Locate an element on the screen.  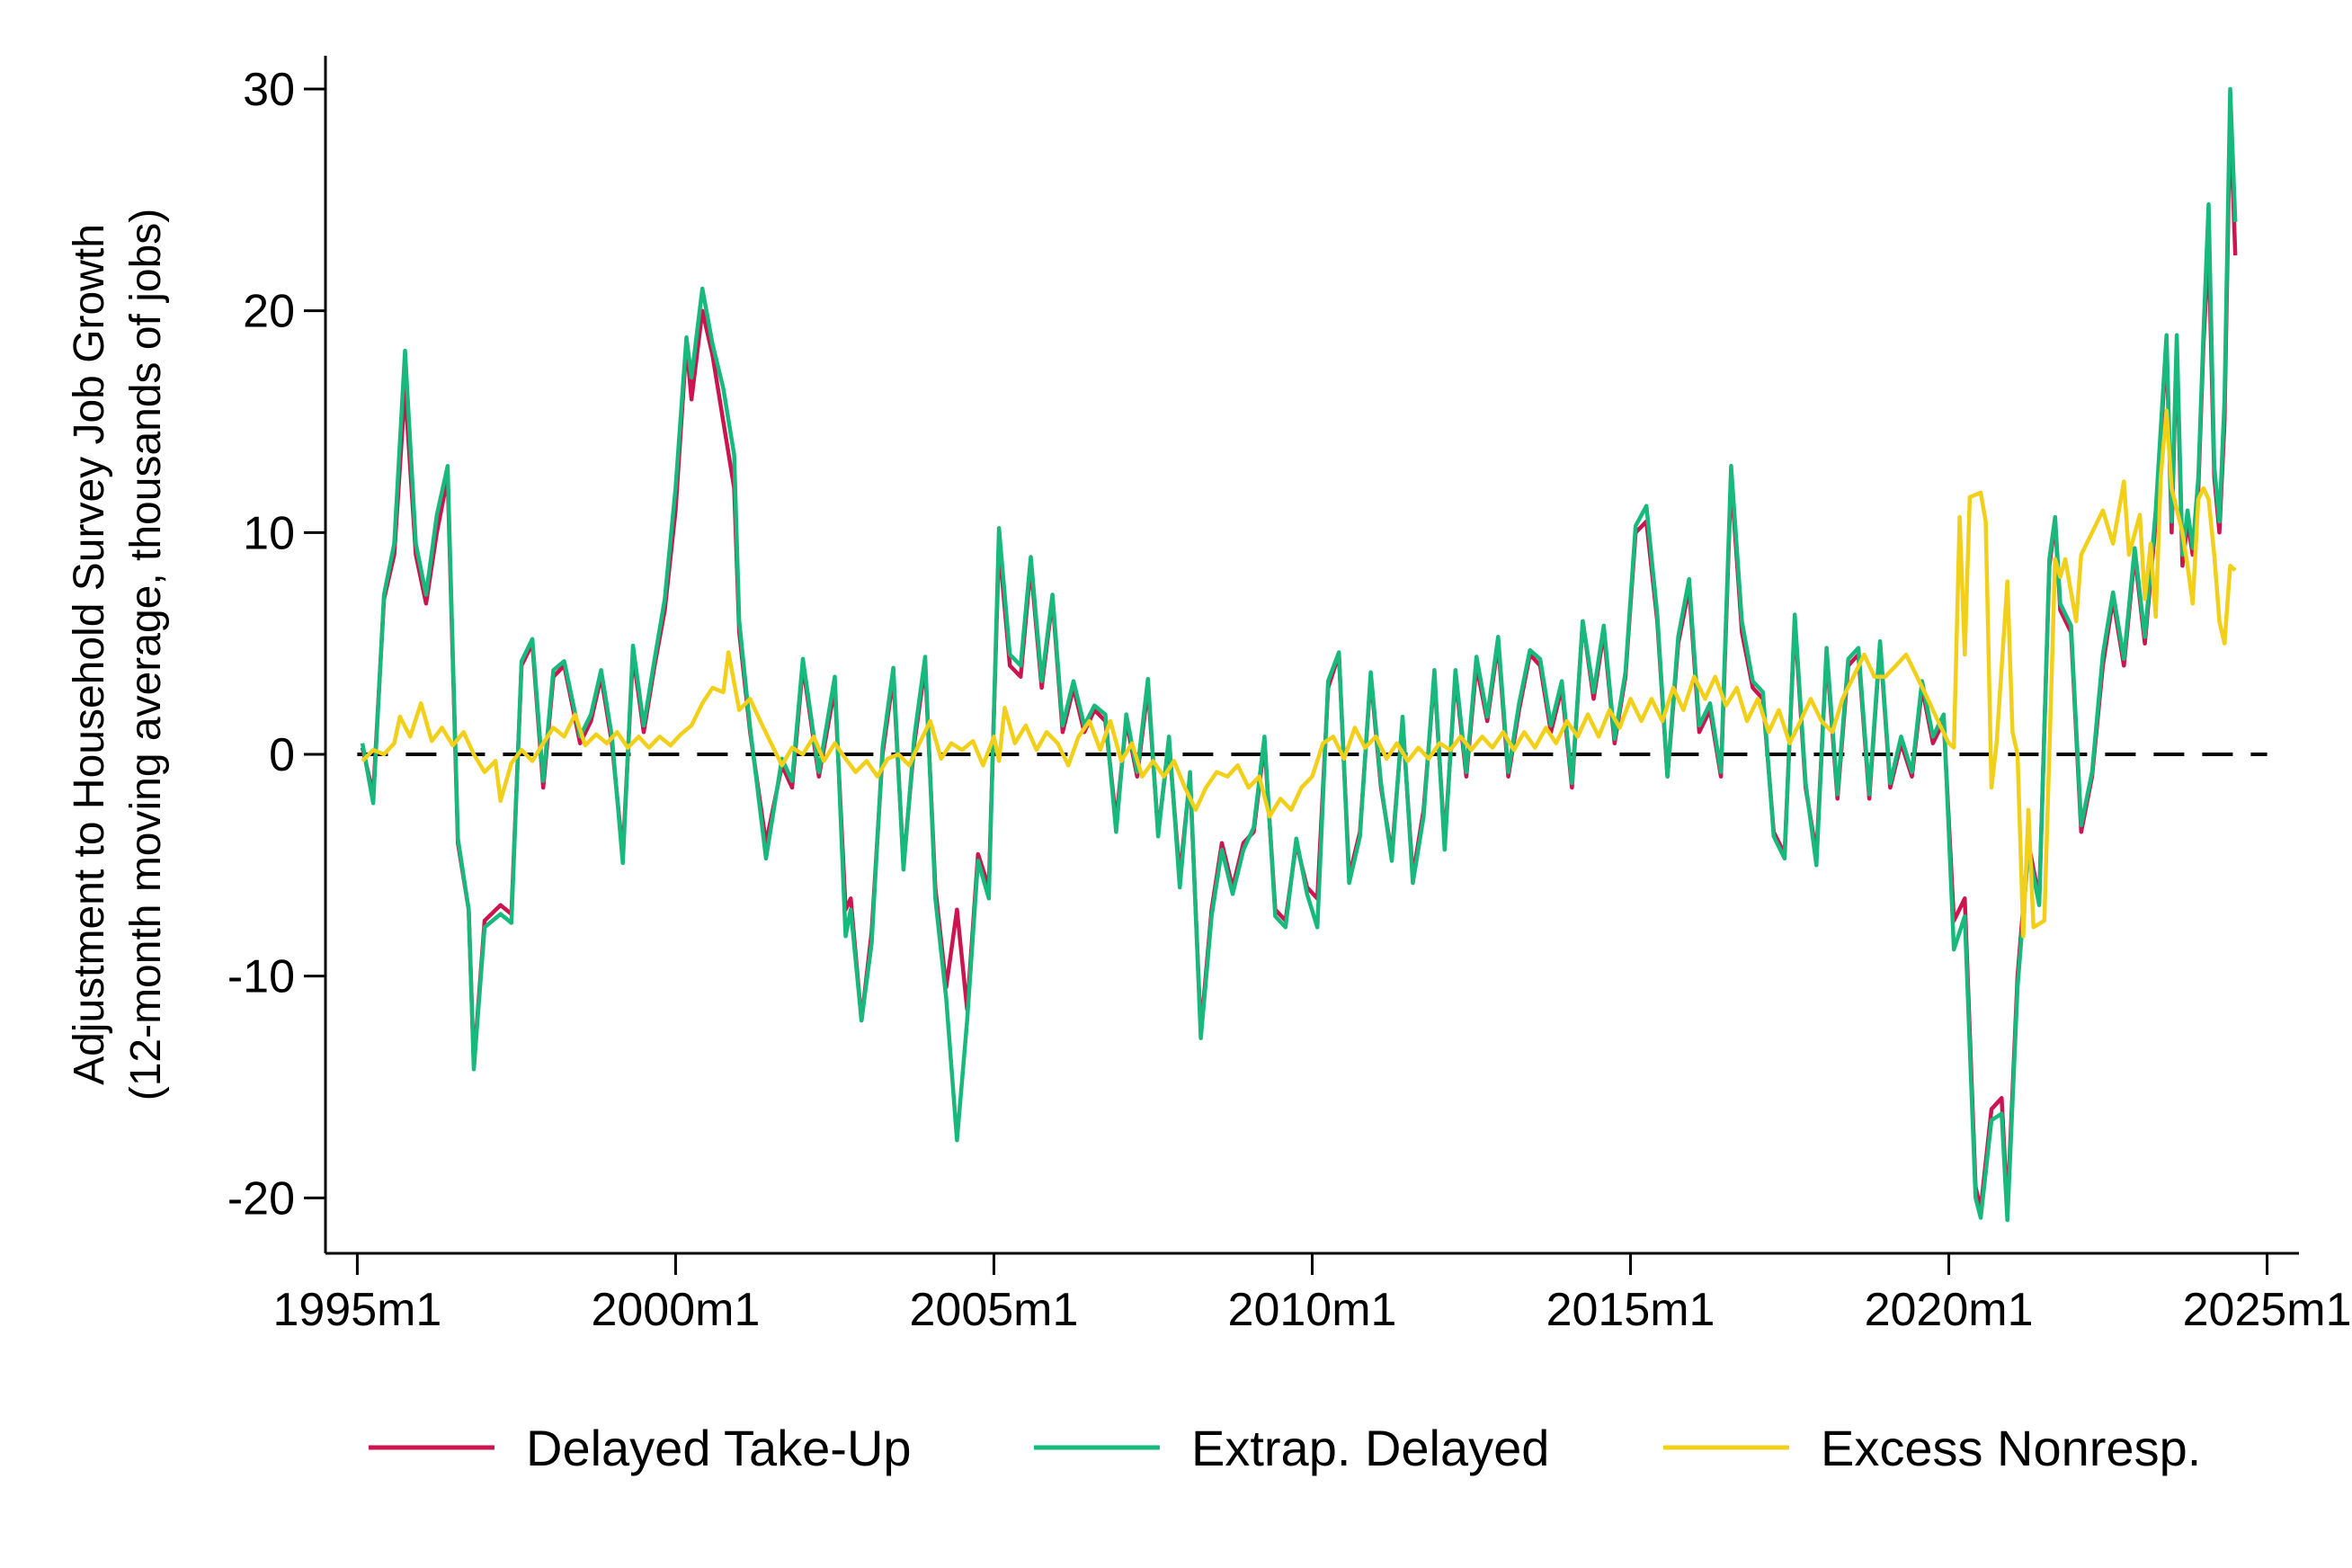
y-axis: 30 20 10 0 -10 -20 is located at coordinates (277, 655).